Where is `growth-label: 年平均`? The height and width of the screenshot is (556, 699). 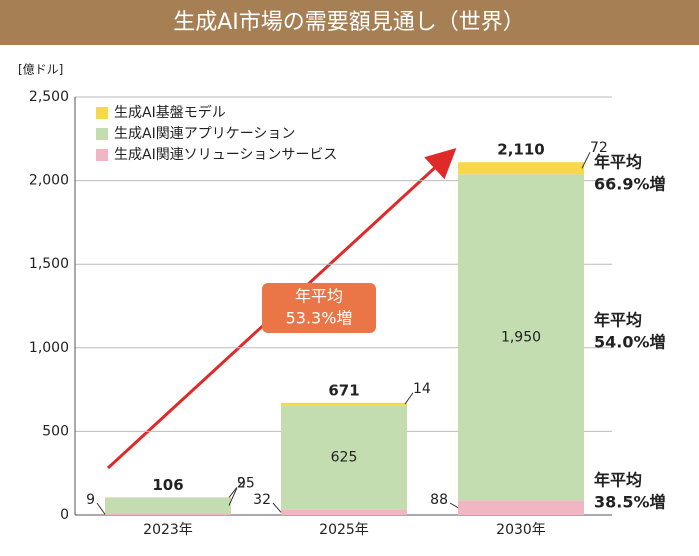
growth-label: 年平均 is located at coordinates (319, 296).